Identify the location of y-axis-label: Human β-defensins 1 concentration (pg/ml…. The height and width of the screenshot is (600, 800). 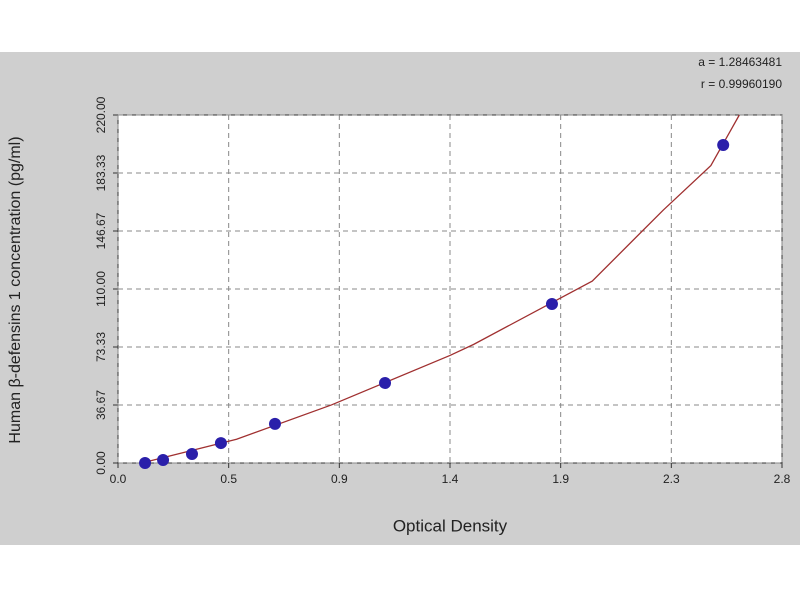
(15, 289).